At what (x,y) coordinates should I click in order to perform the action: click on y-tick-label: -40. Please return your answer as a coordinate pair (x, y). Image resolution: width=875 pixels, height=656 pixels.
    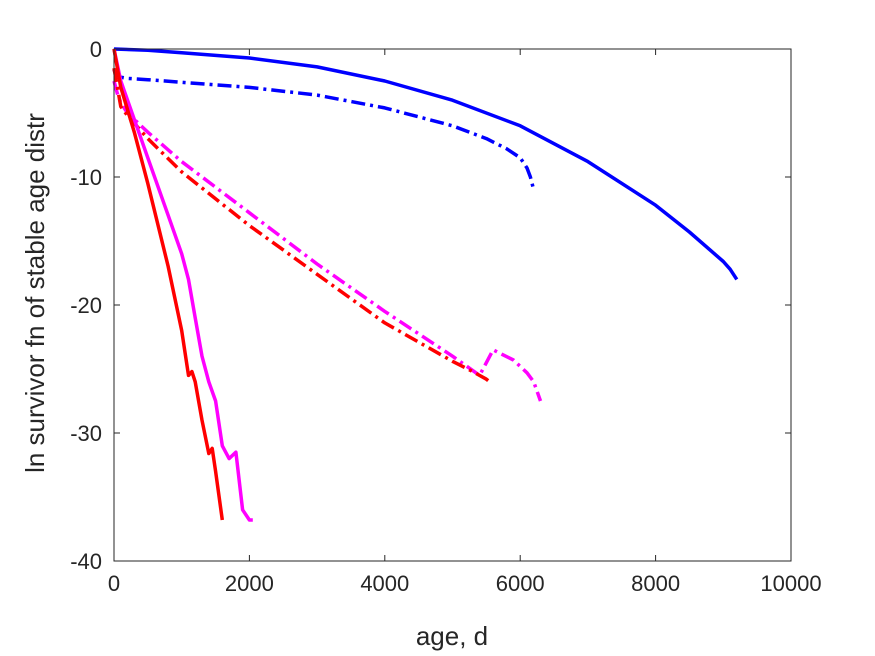
    Looking at the image, I should click on (86, 561).